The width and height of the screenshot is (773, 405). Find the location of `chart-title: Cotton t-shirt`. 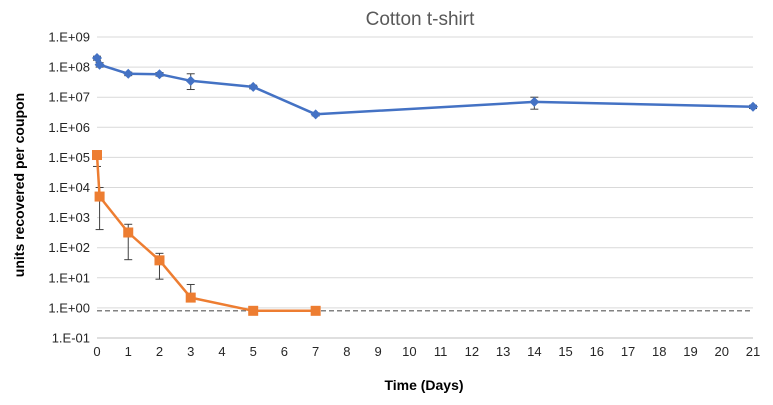

chart-title: Cotton t-shirt is located at coordinates (420, 19).